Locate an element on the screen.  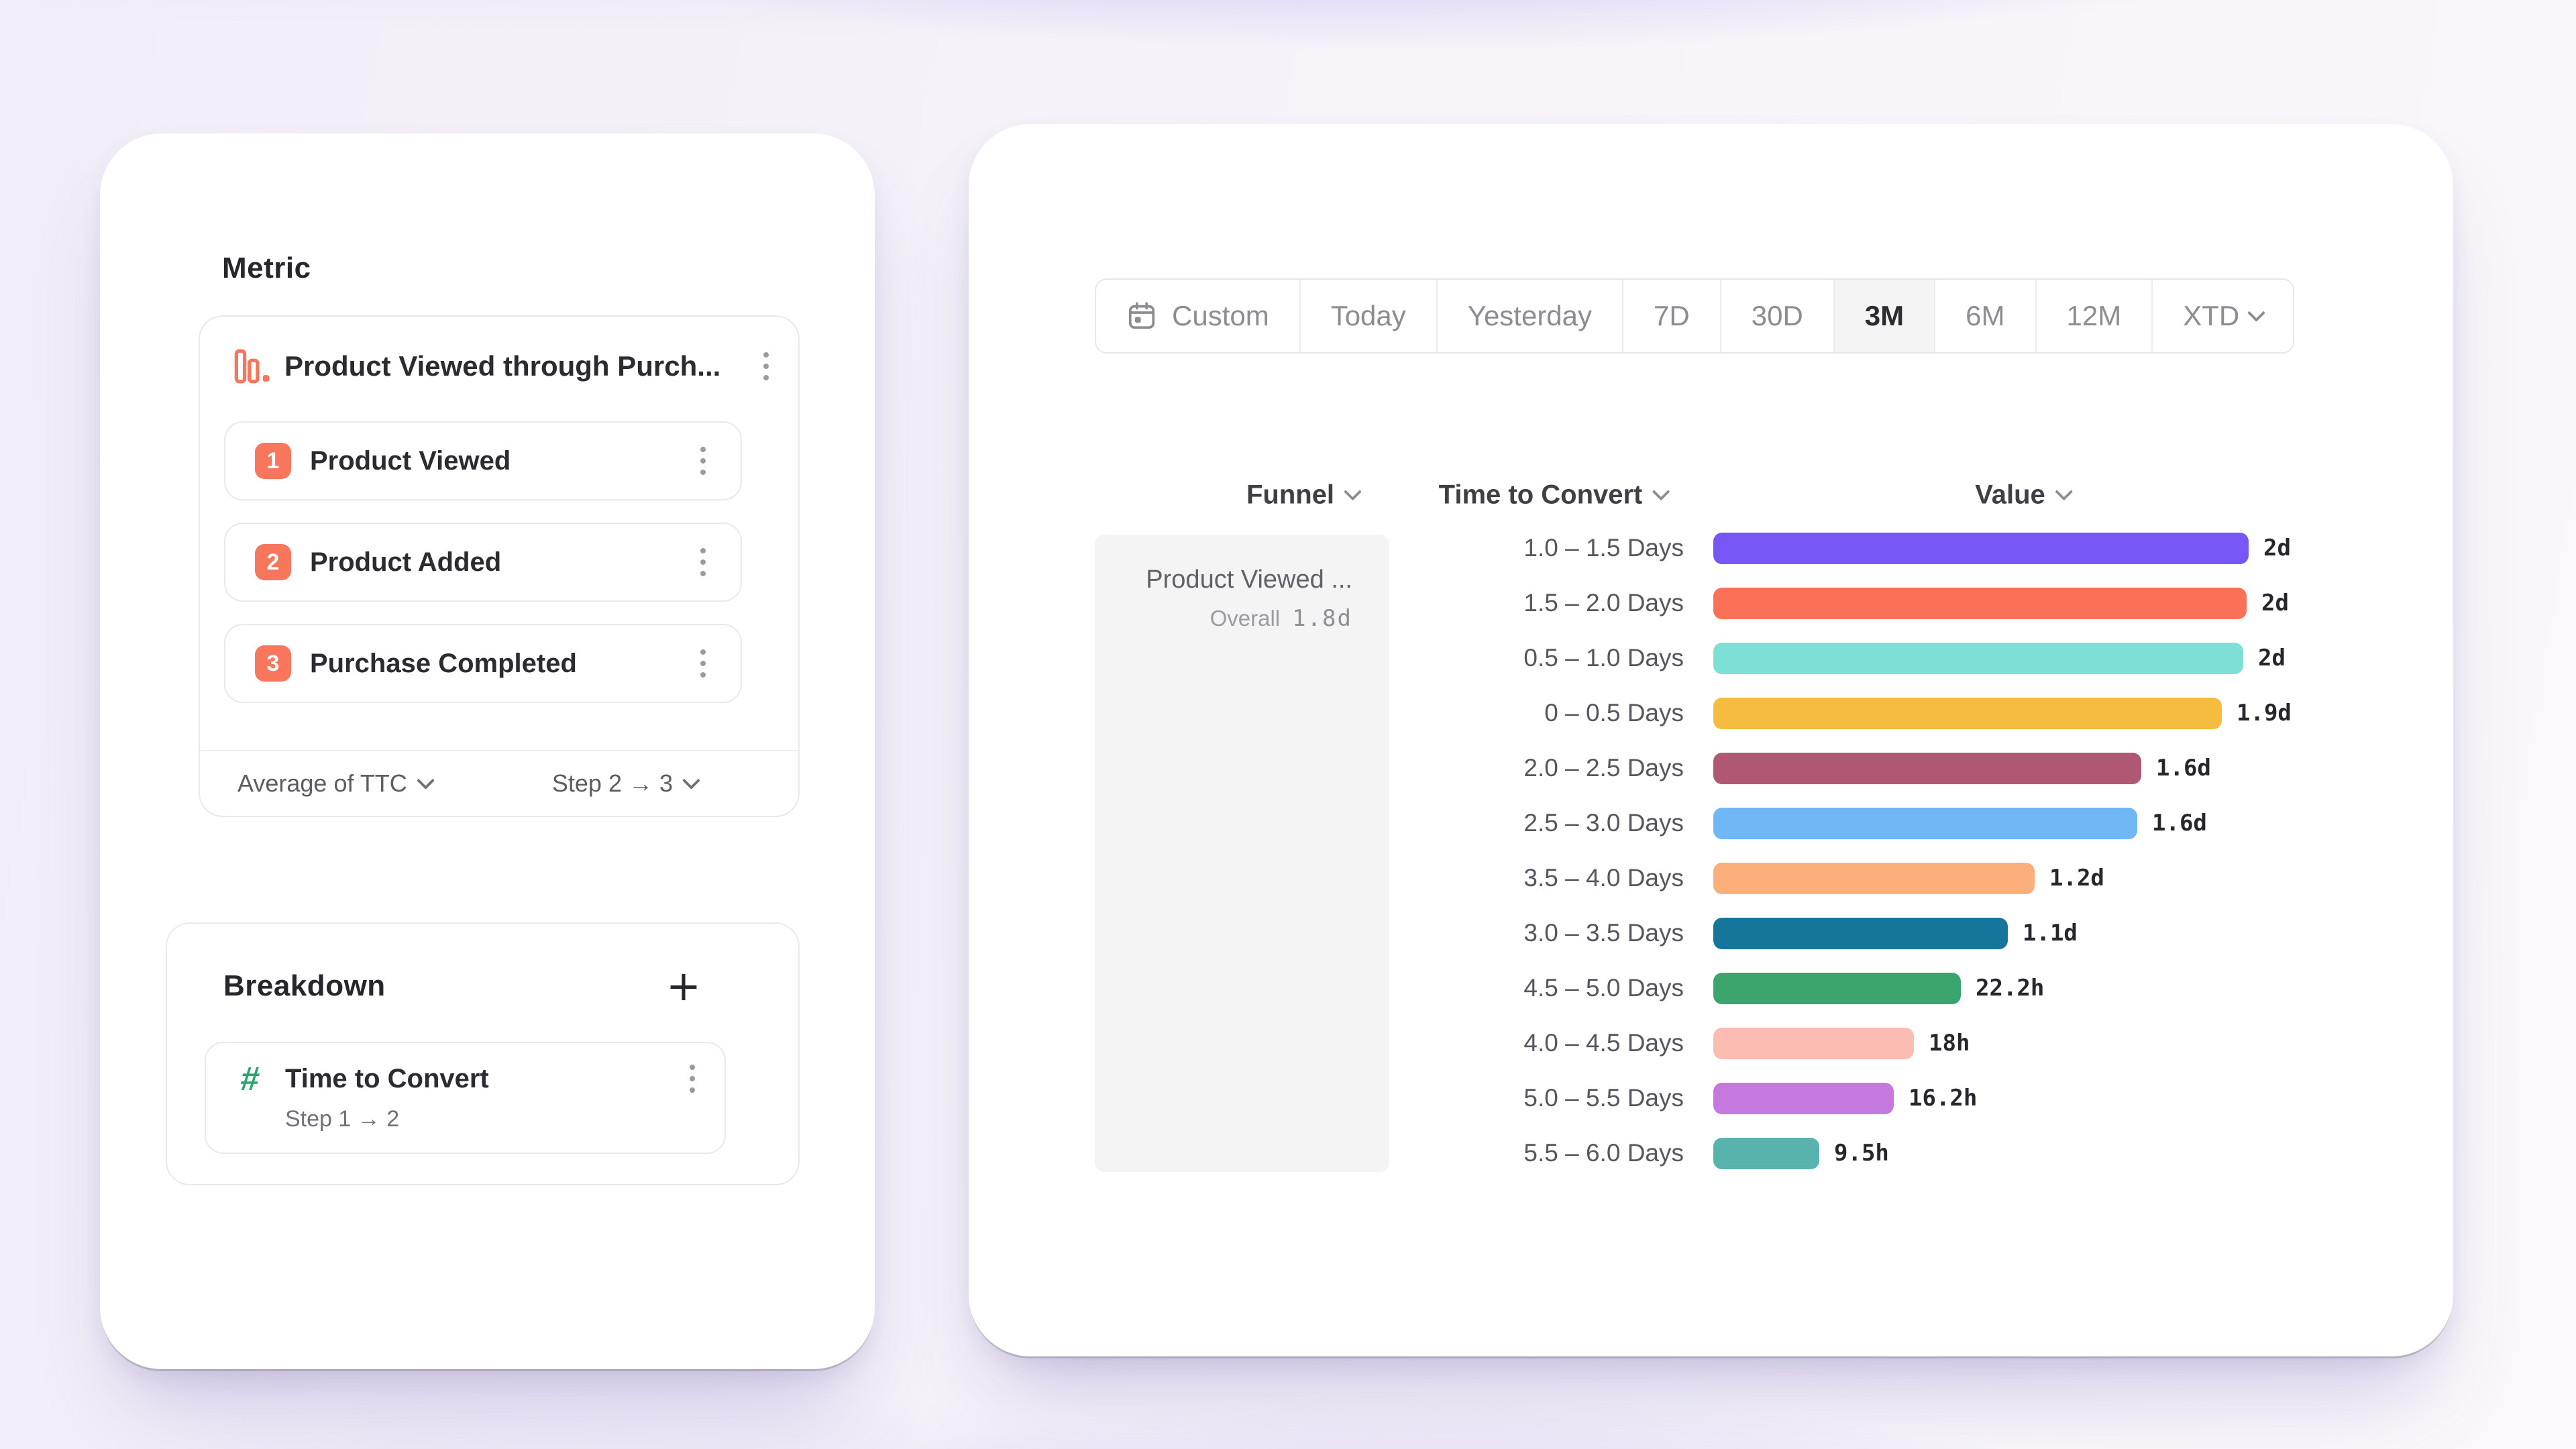
breakdown-header: Breakdown + is located at coordinates (482, 983).